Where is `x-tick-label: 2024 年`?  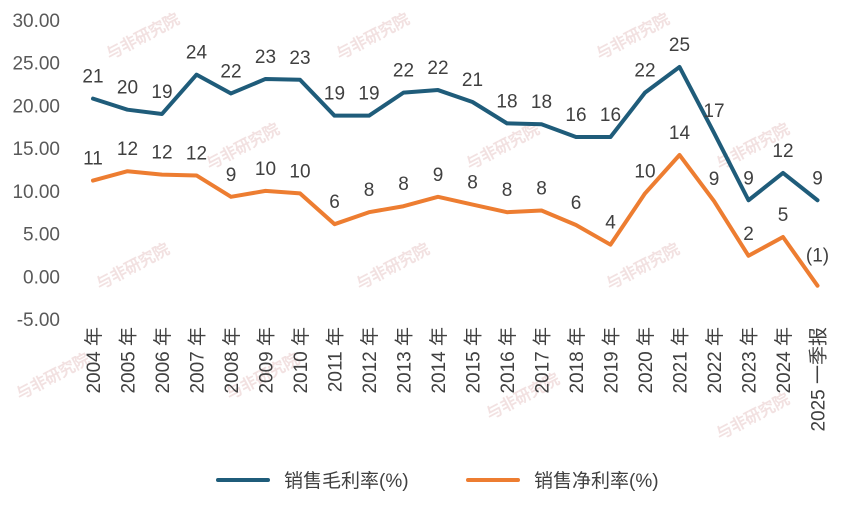 x-tick-label: 2024 年 is located at coordinates (784, 360).